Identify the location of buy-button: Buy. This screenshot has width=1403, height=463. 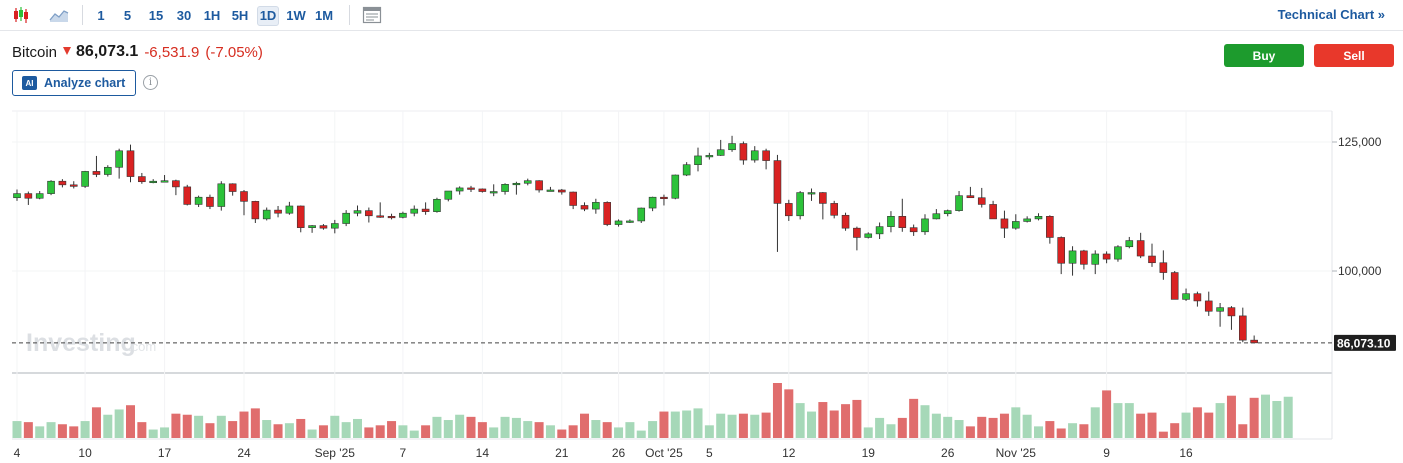
(1264, 55).